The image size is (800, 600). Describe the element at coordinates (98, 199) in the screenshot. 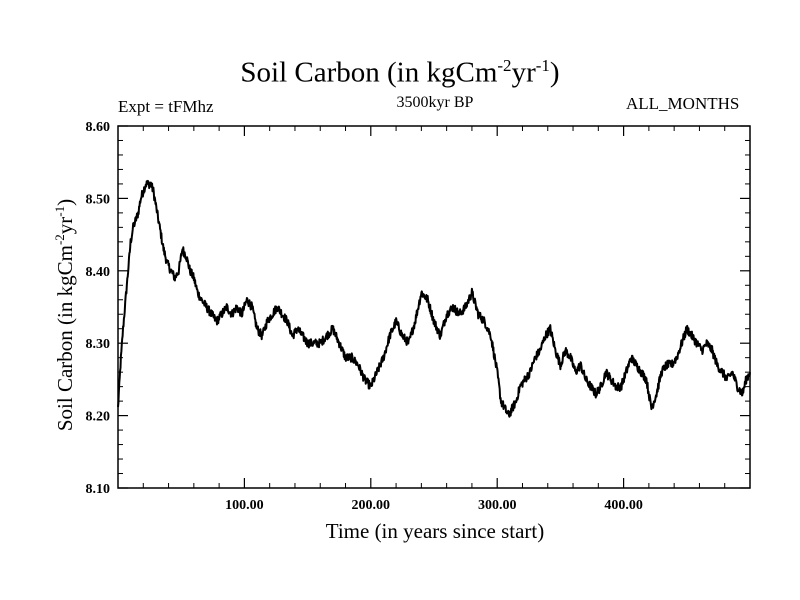

I see `y-tick-label: 8.50` at that location.